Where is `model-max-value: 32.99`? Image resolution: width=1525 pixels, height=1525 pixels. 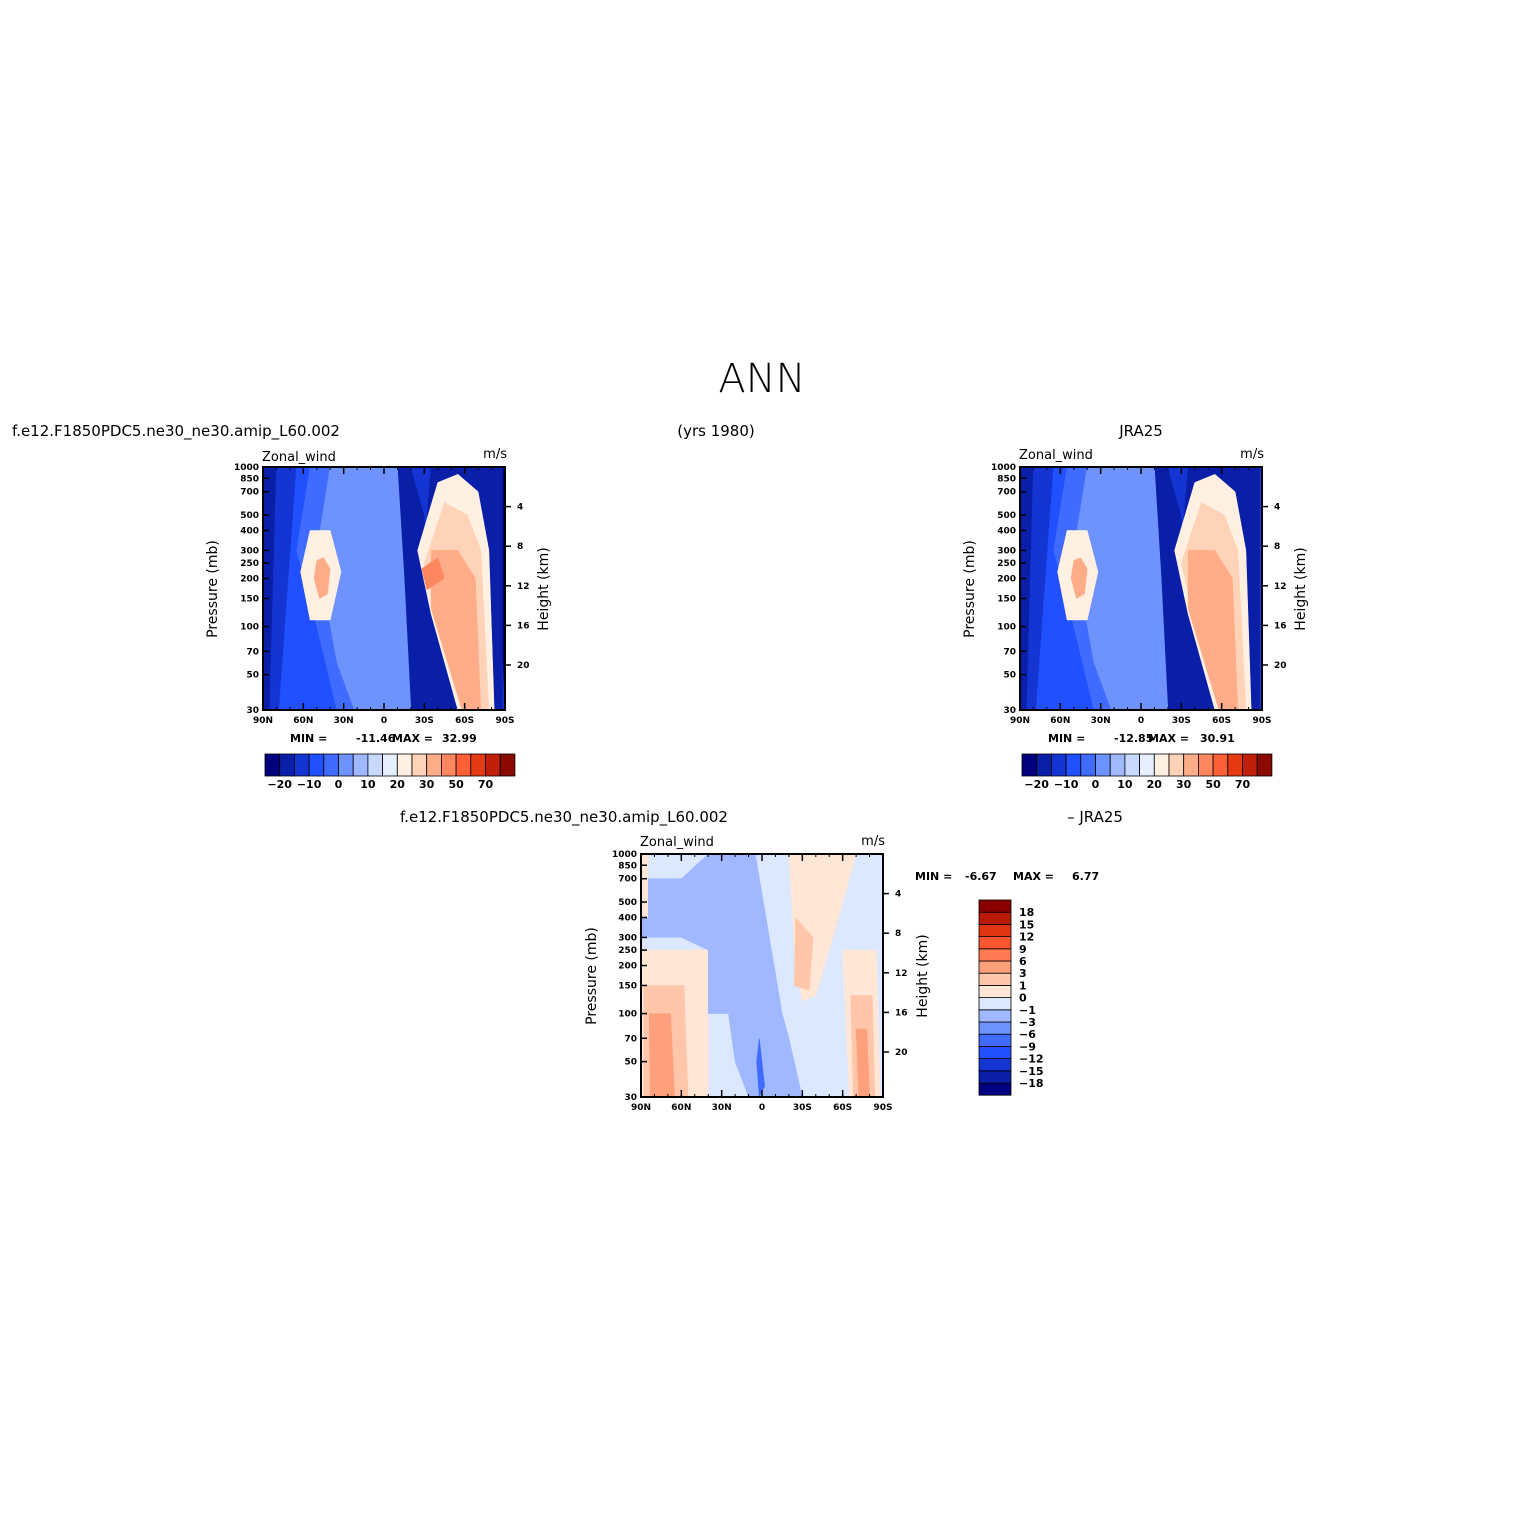 model-max-value: 32.99 is located at coordinates (459, 738).